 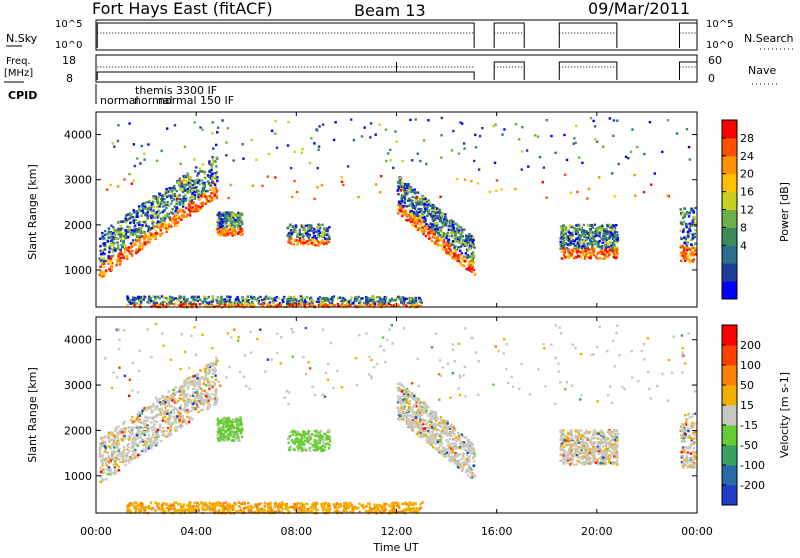 What do you see at coordinates (18, 73) in the screenshot?
I see `freq-label-2: [MHz]` at bounding box center [18, 73].